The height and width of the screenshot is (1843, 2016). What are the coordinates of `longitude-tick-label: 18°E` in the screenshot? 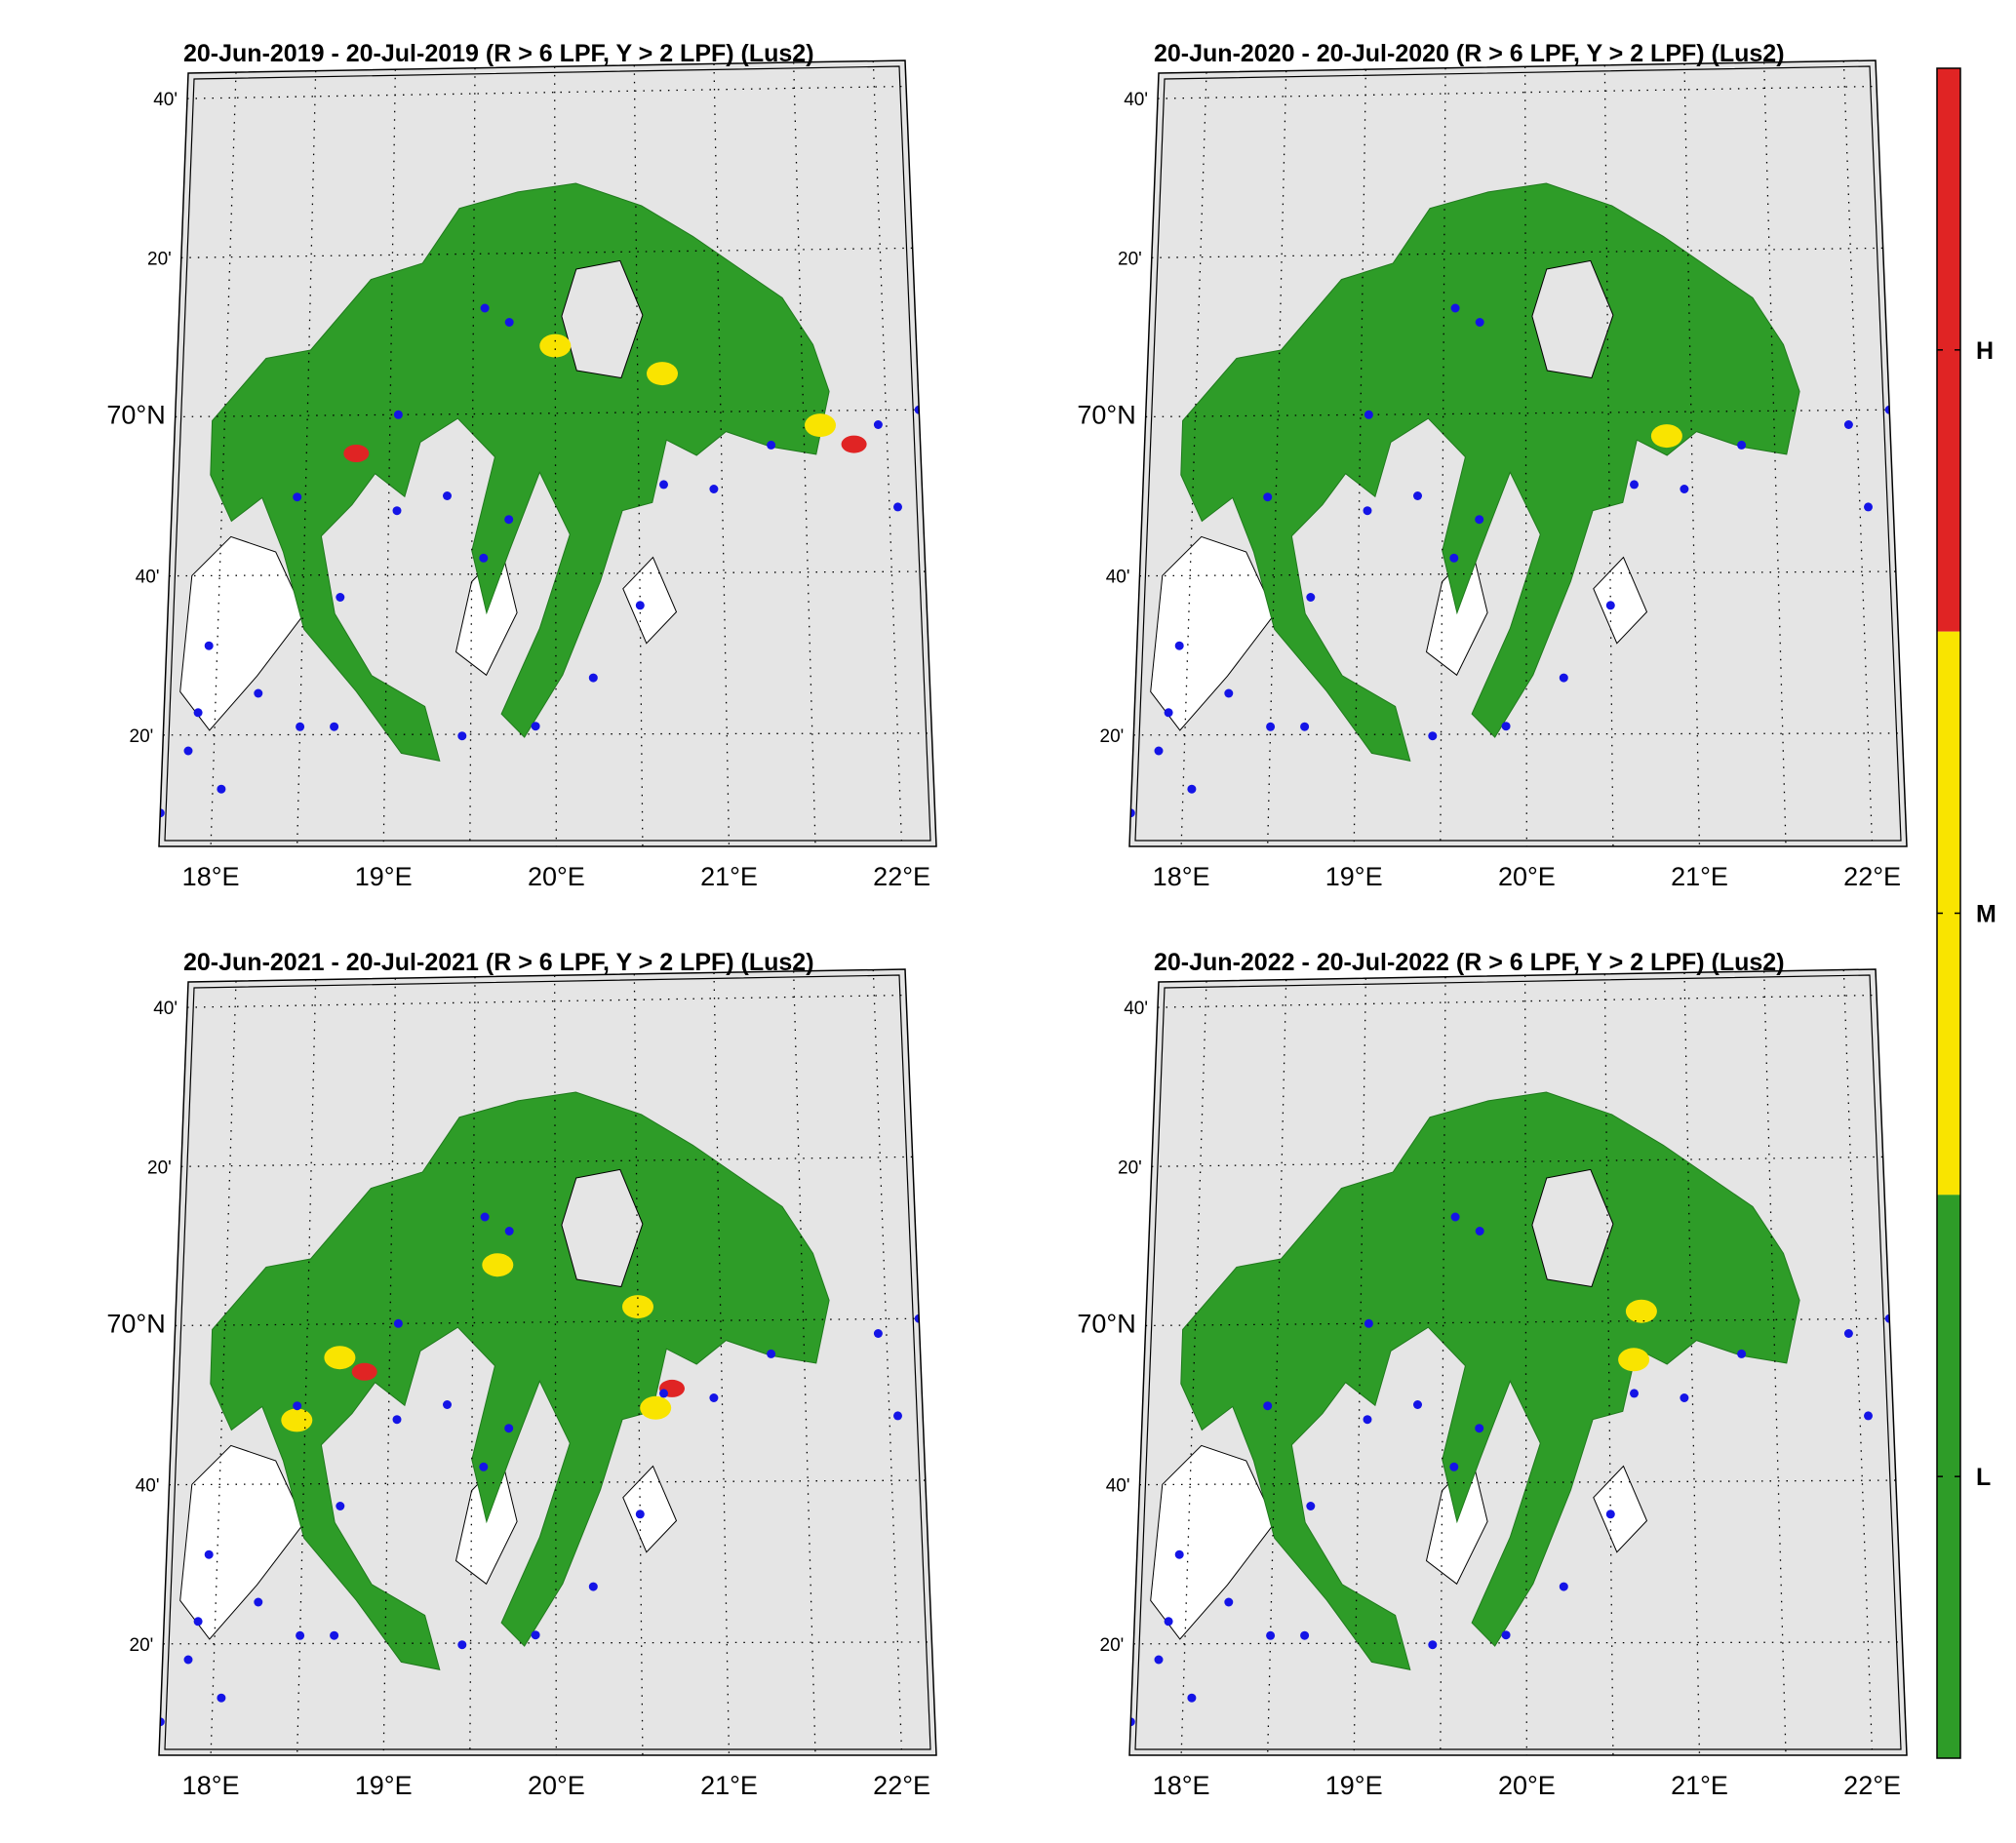 It's located at (1181, 1785).